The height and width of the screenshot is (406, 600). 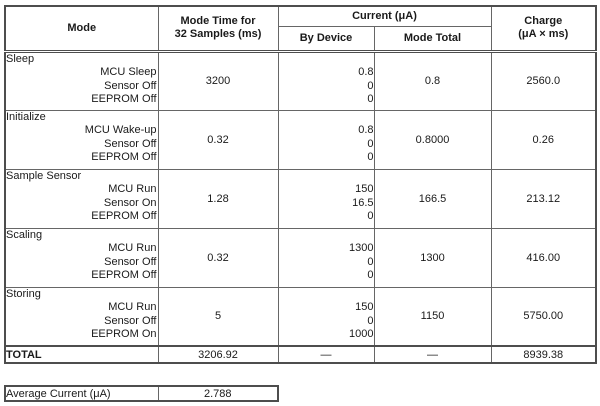 I want to click on table-row-total: TOTAL 3206.92 — — 8939.38, so click(x=300, y=354).